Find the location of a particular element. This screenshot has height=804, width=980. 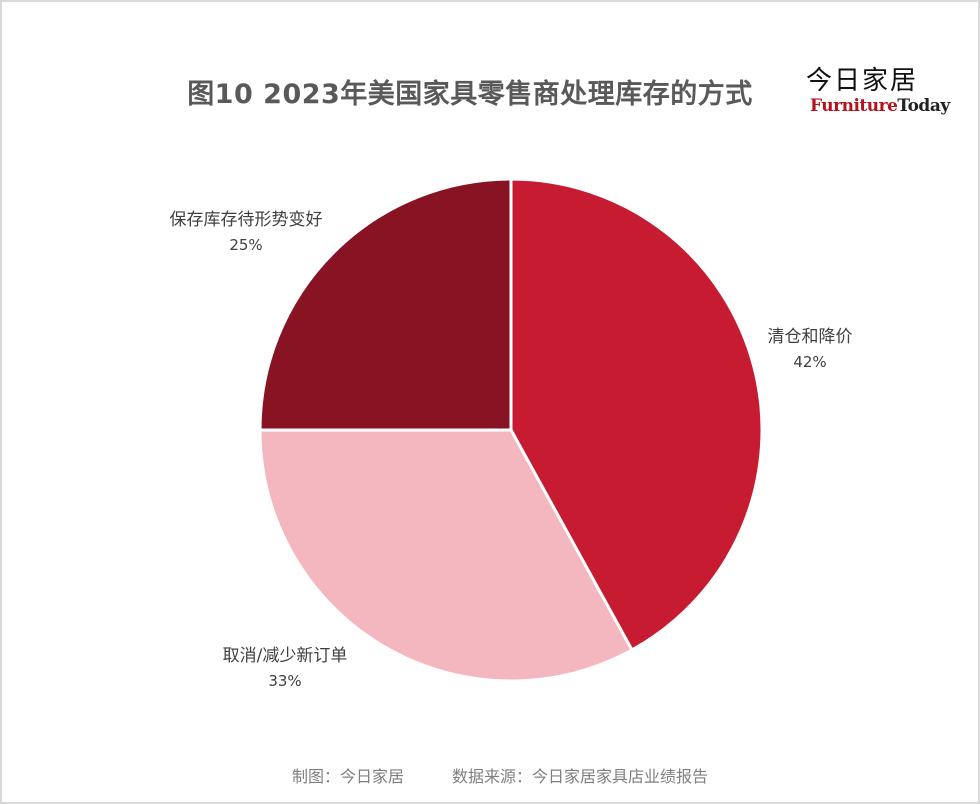

brand-logo-en-part1: Furniture is located at coordinates (854, 106).